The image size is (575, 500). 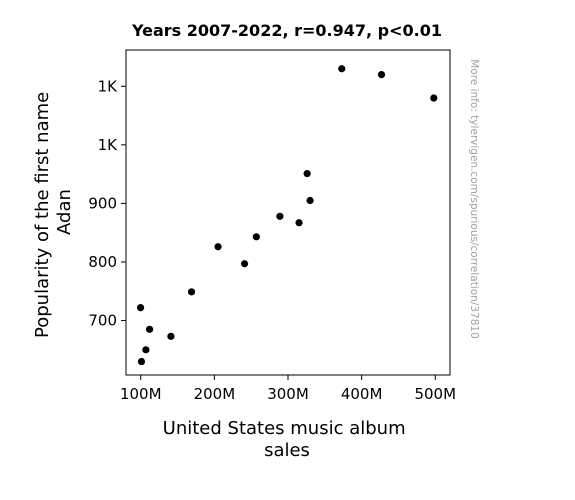 What do you see at coordinates (287, 450) in the screenshot?
I see `x-axis-label-line-2: sales` at bounding box center [287, 450].